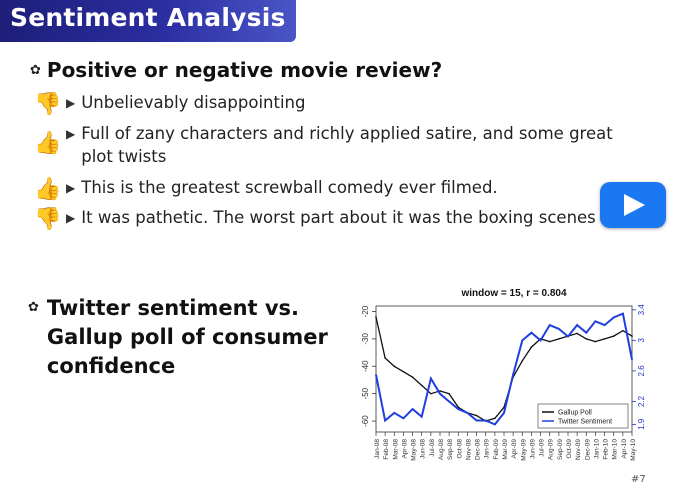  Describe the element at coordinates (523, 450) in the screenshot. I see `x-tick-label: May-09` at that location.